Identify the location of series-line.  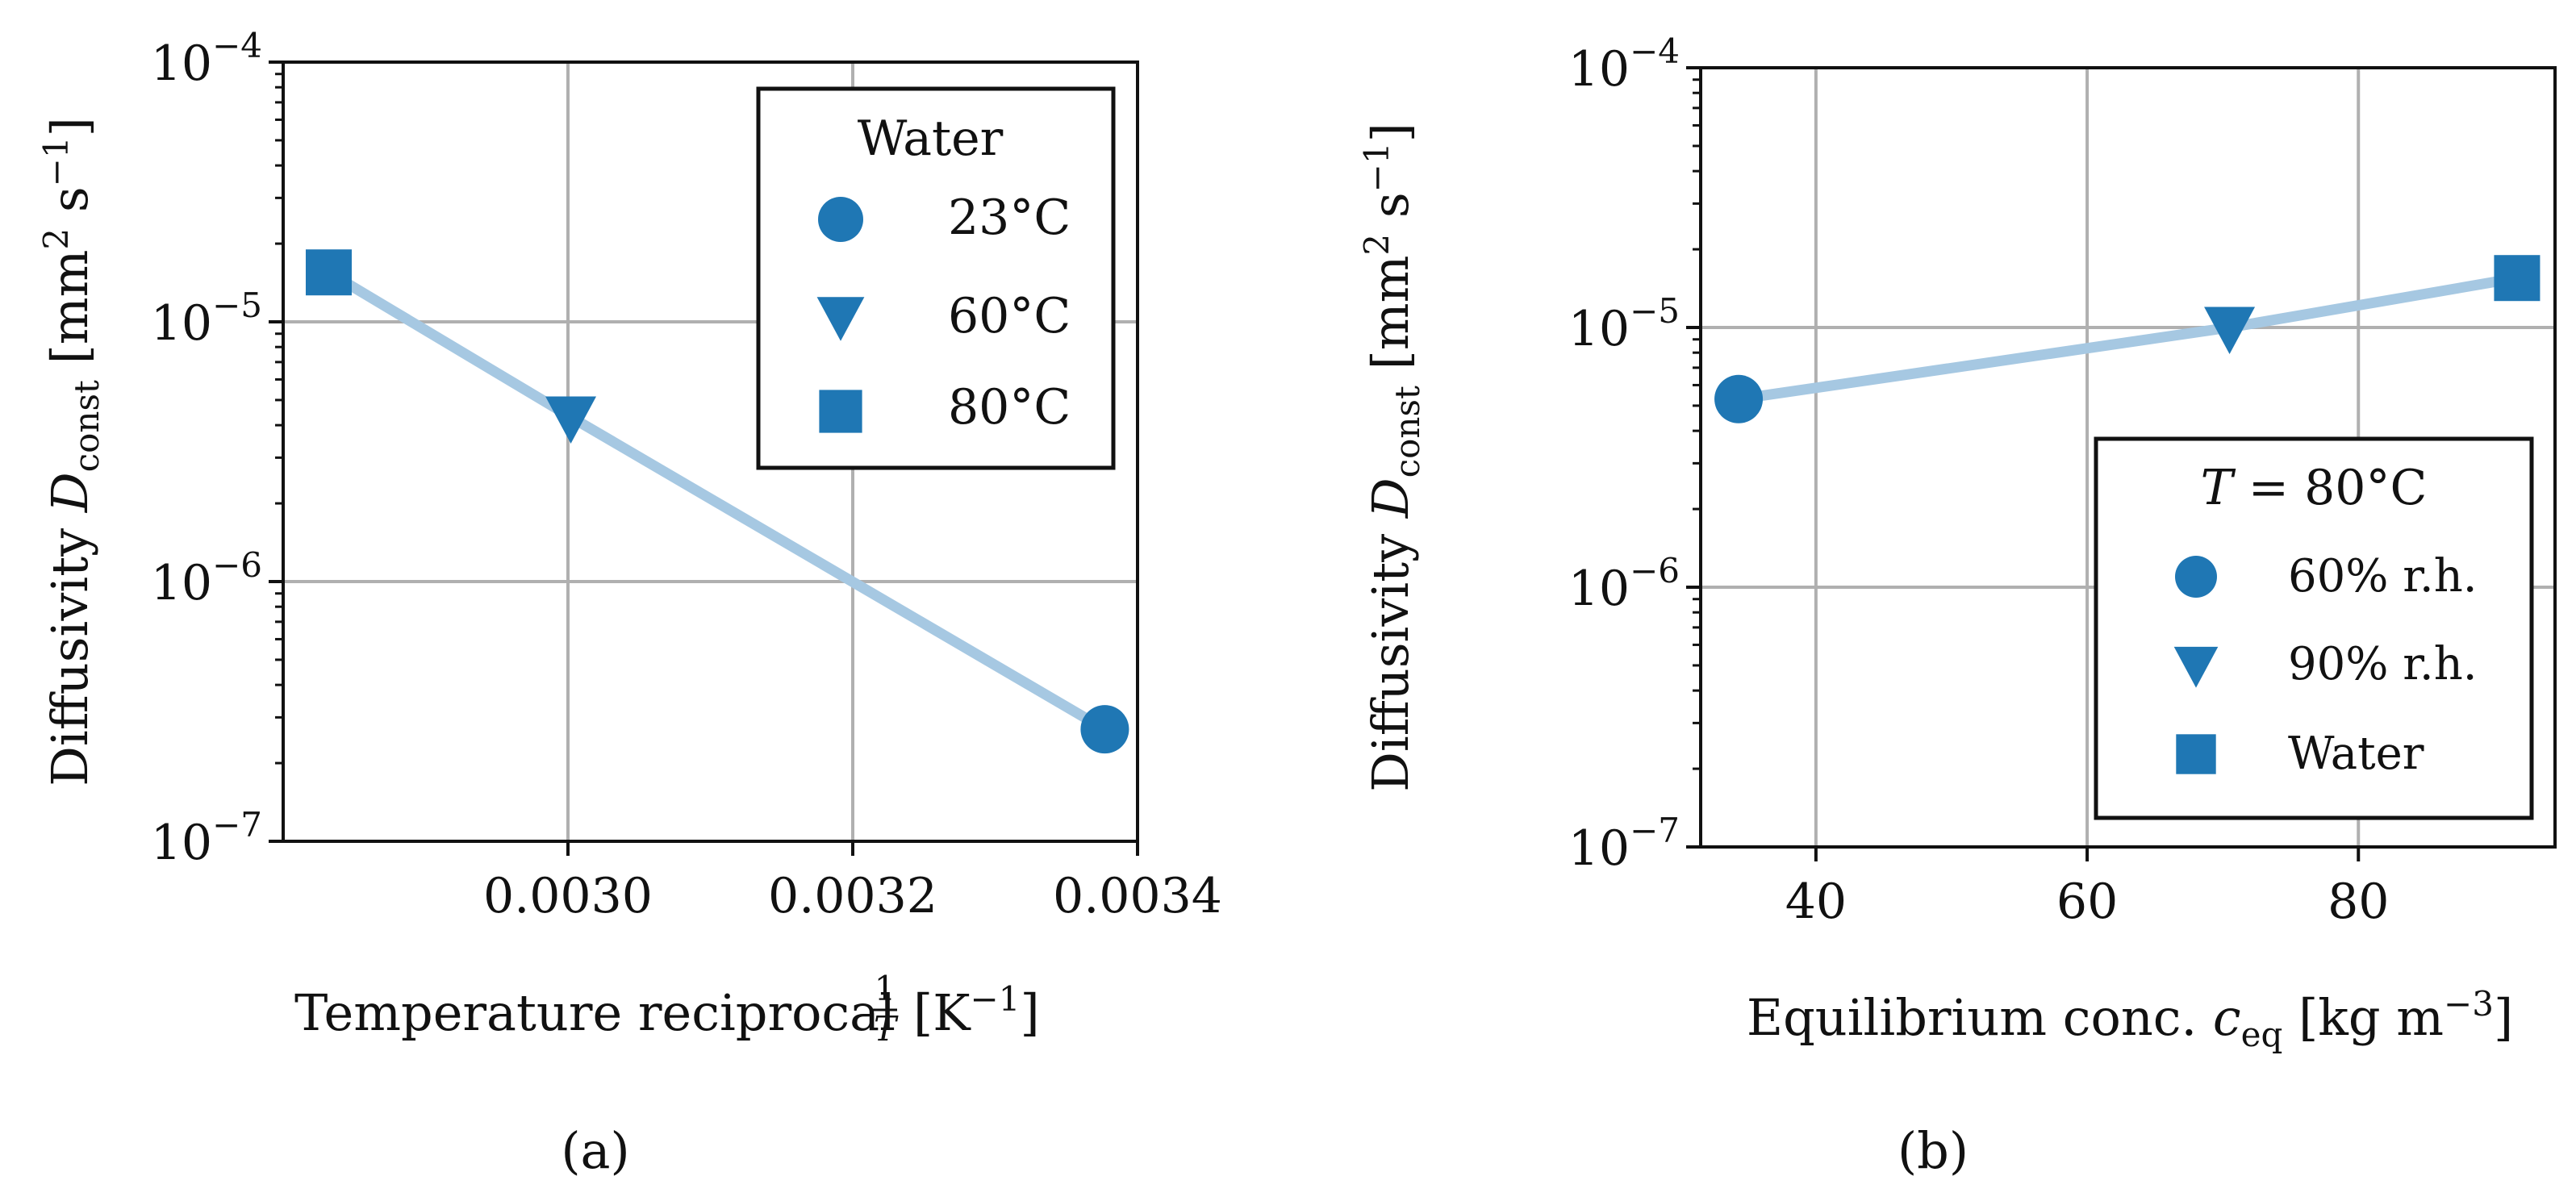
(2128, 339).